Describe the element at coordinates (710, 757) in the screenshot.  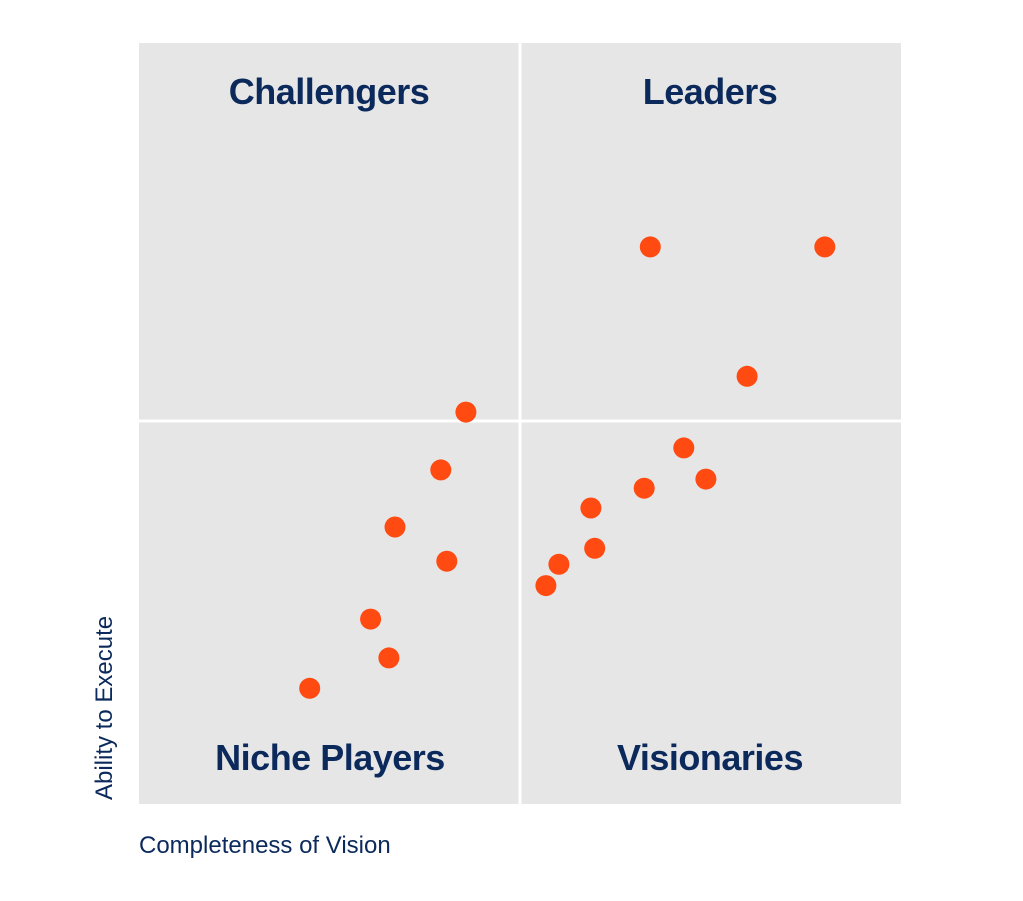
I see `quadrant-label-visionaries: Visionaries` at that location.